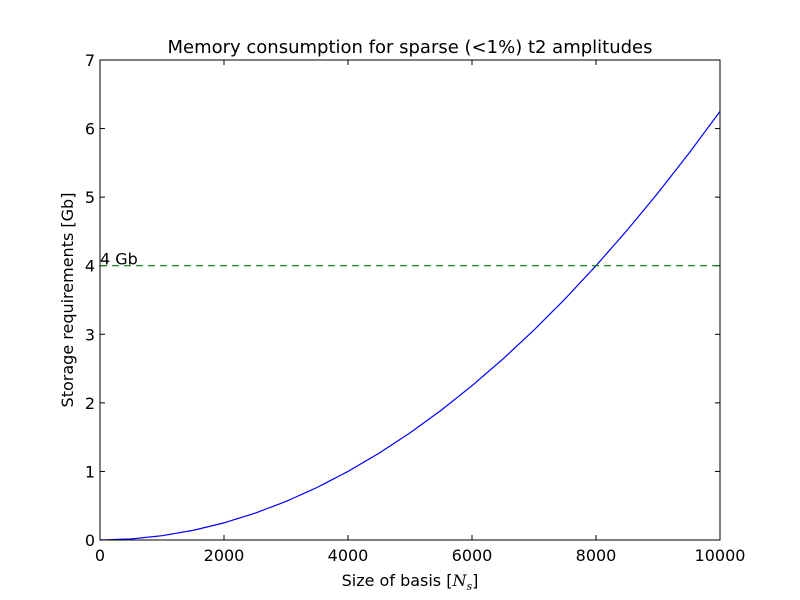 The height and width of the screenshot is (600, 800). What do you see at coordinates (67, 300) in the screenshot?
I see `y-axis-label: Storage requirements [Gb]` at bounding box center [67, 300].